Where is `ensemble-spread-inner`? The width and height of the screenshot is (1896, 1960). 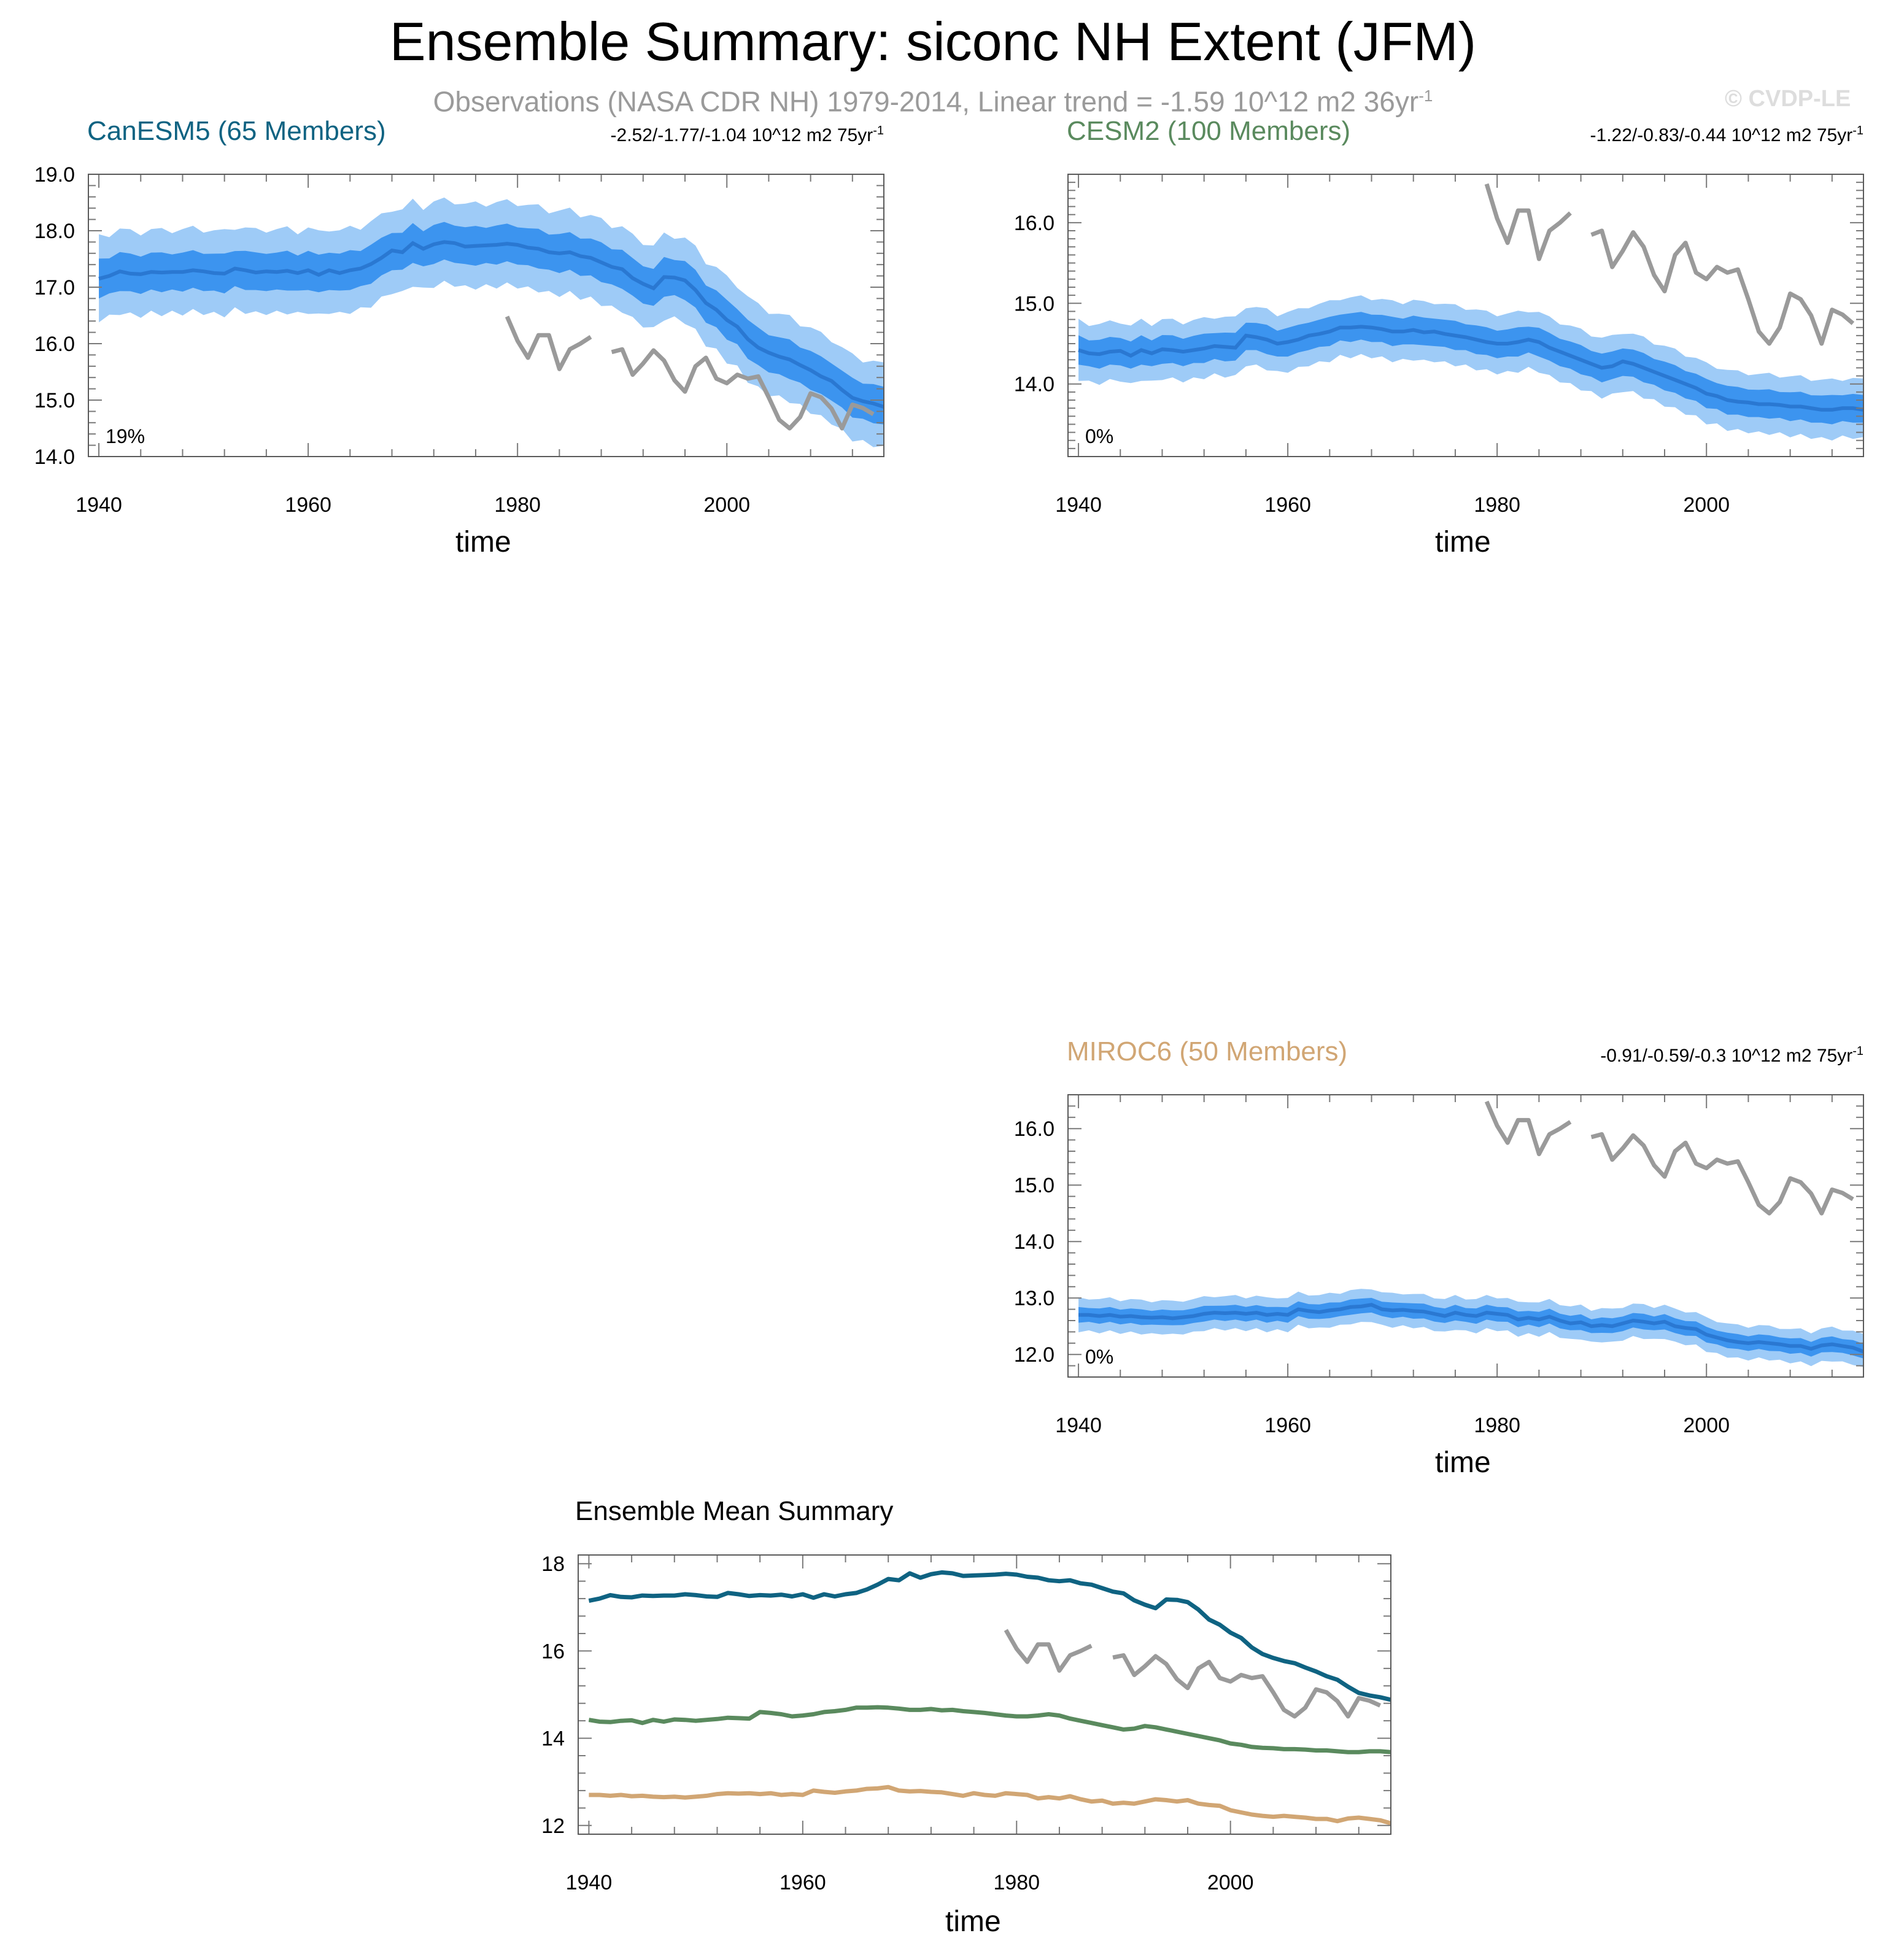 ensemble-spread-inner is located at coordinates (1470, 369).